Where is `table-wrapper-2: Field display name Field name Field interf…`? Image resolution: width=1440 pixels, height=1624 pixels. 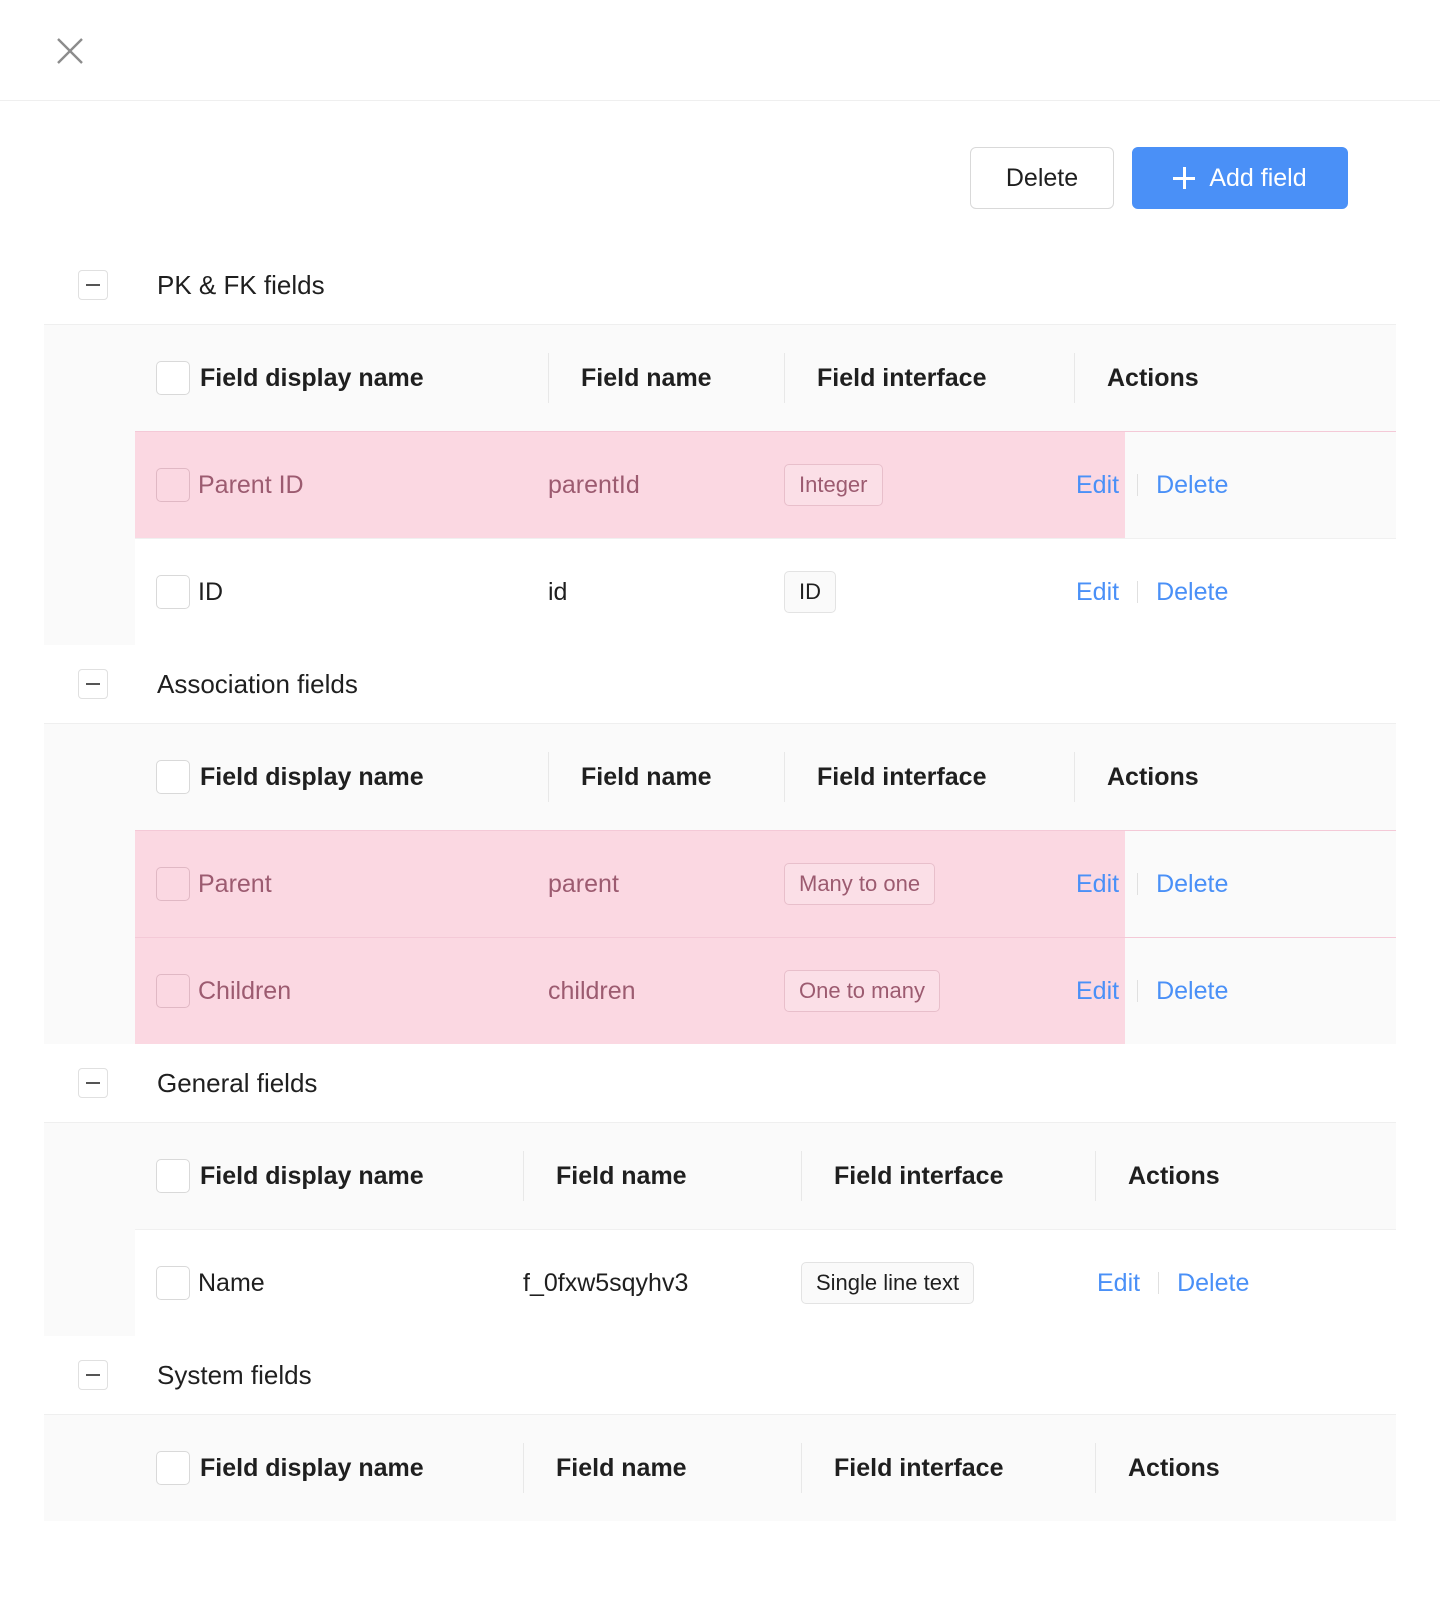
table-wrapper-2: Field display name Field name Field interf… is located at coordinates (720, 1229).